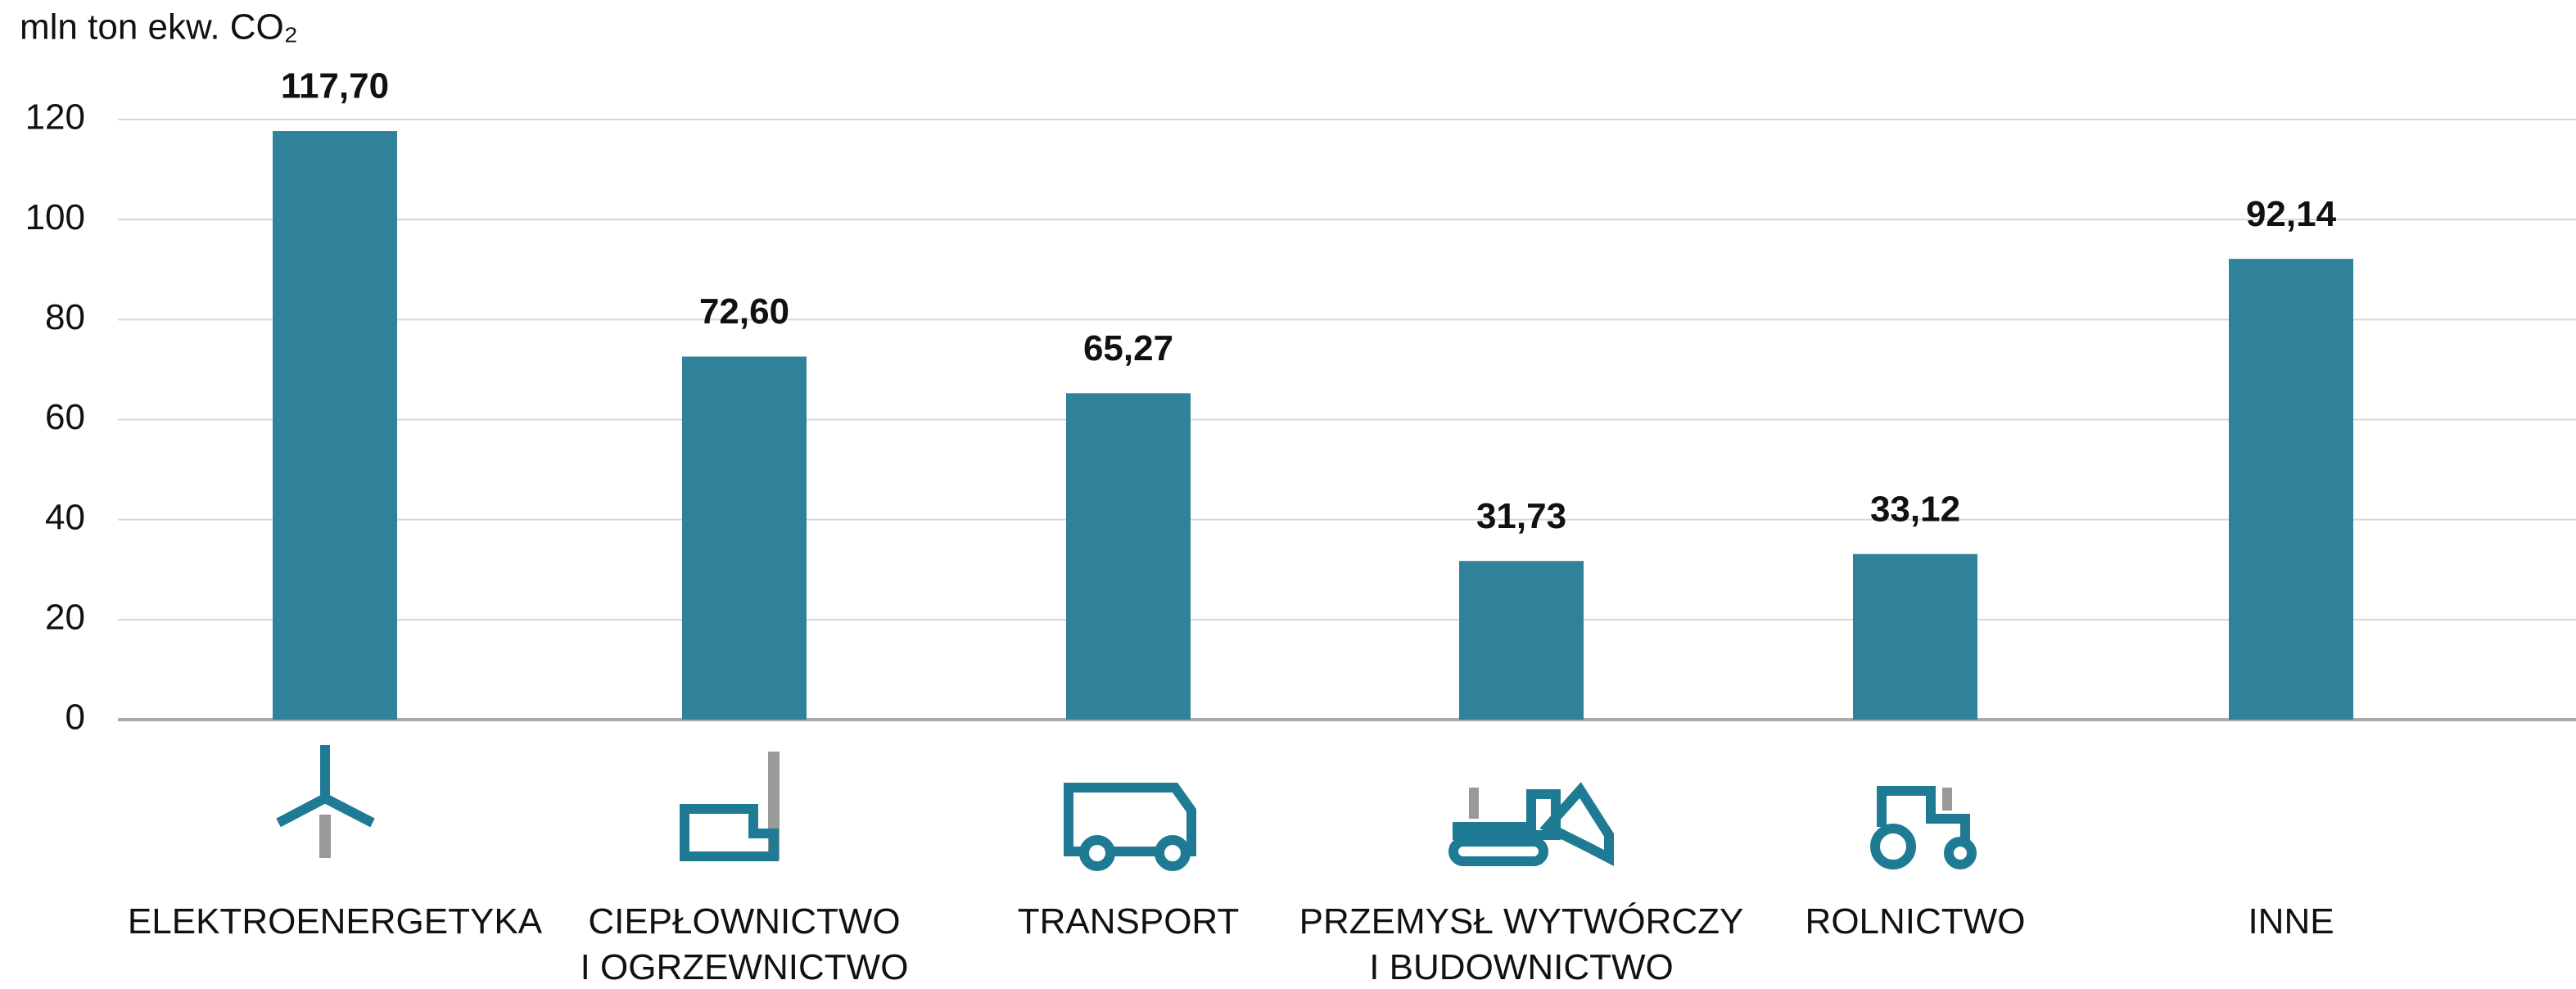  Describe the element at coordinates (1126, 808) in the screenshot. I see `icons` at that location.